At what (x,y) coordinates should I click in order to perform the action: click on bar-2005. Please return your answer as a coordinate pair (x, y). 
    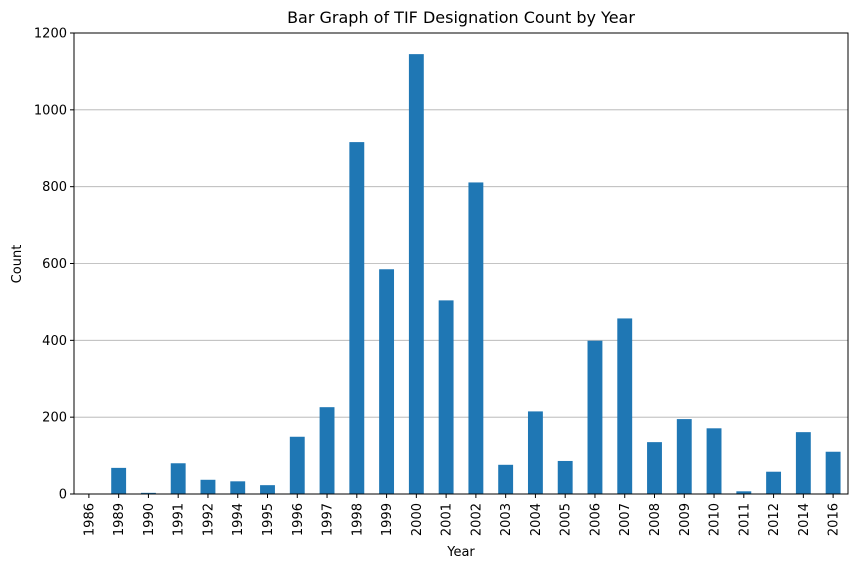
    Looking at the image, I should click on (565, 477).